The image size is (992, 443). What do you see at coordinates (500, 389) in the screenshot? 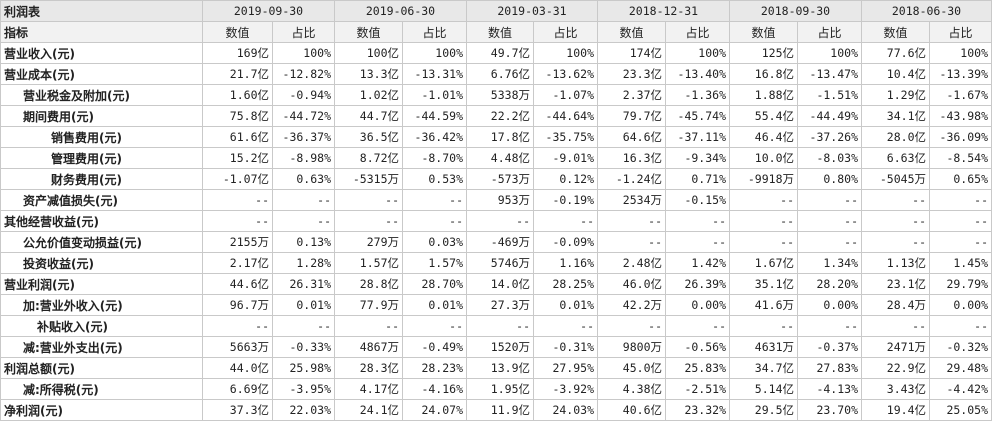
I see `value-cell: 1.95亿` at bounding box center [500, 389].